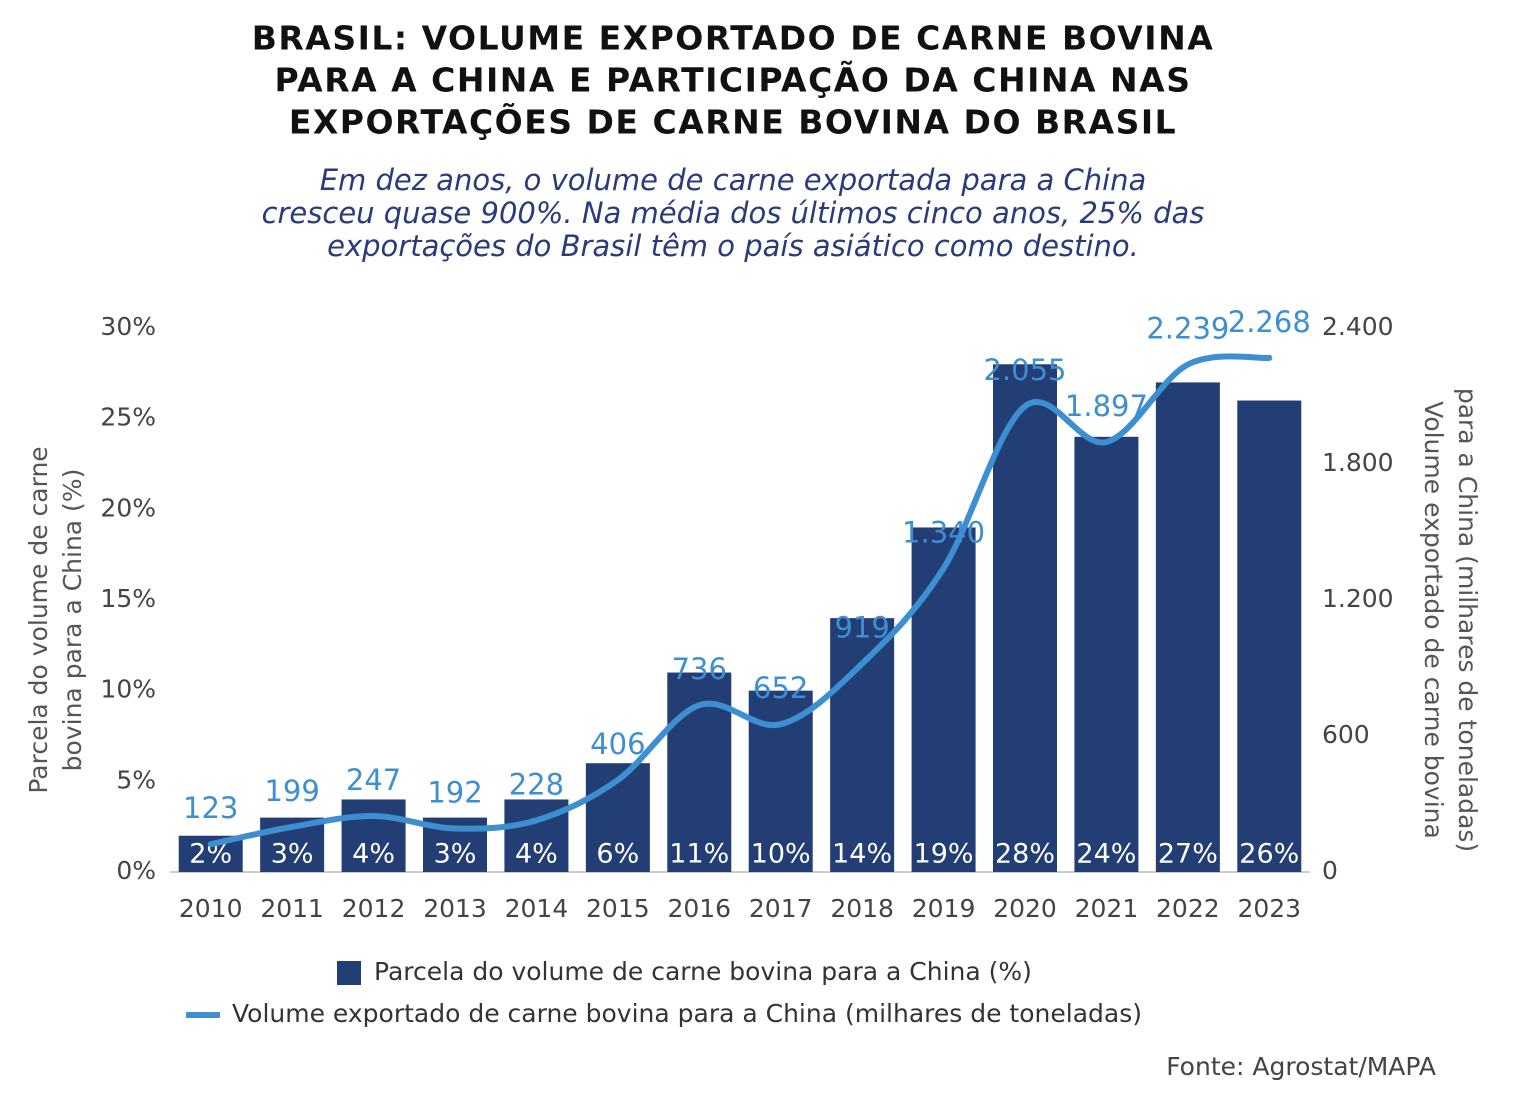  I want to click on x-tick-label: 2020, so click(1025, 908).